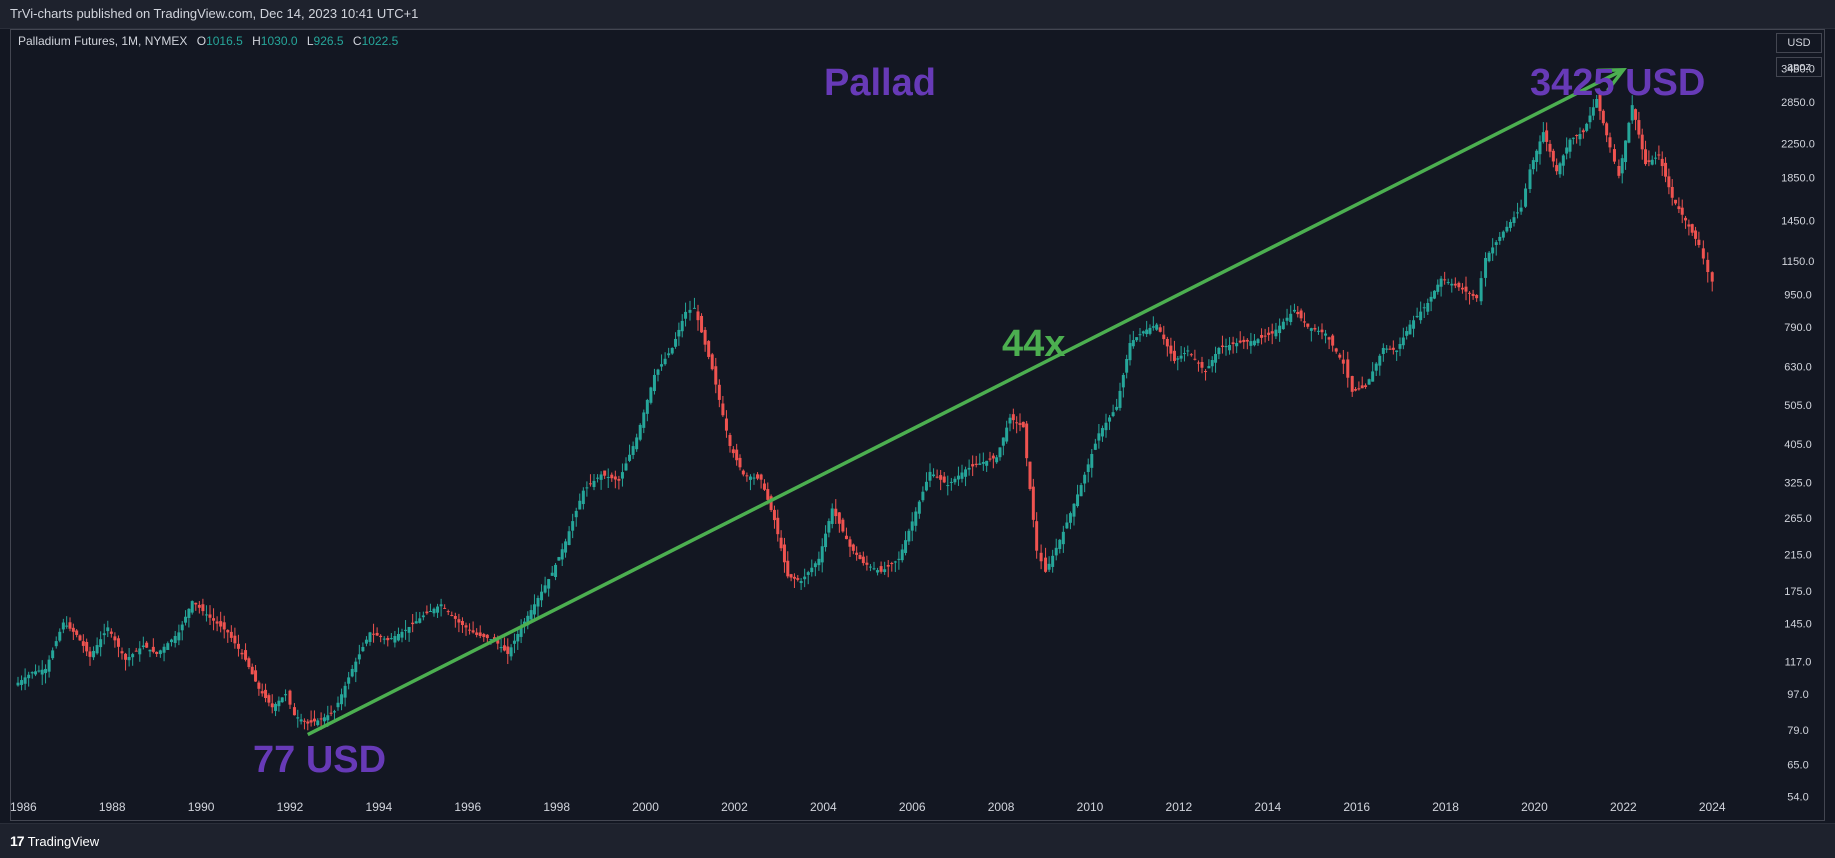 This screenshot has width=1835, height=858. I want to click on tradingview-logo: 17 TradingView, so click(54, 841).